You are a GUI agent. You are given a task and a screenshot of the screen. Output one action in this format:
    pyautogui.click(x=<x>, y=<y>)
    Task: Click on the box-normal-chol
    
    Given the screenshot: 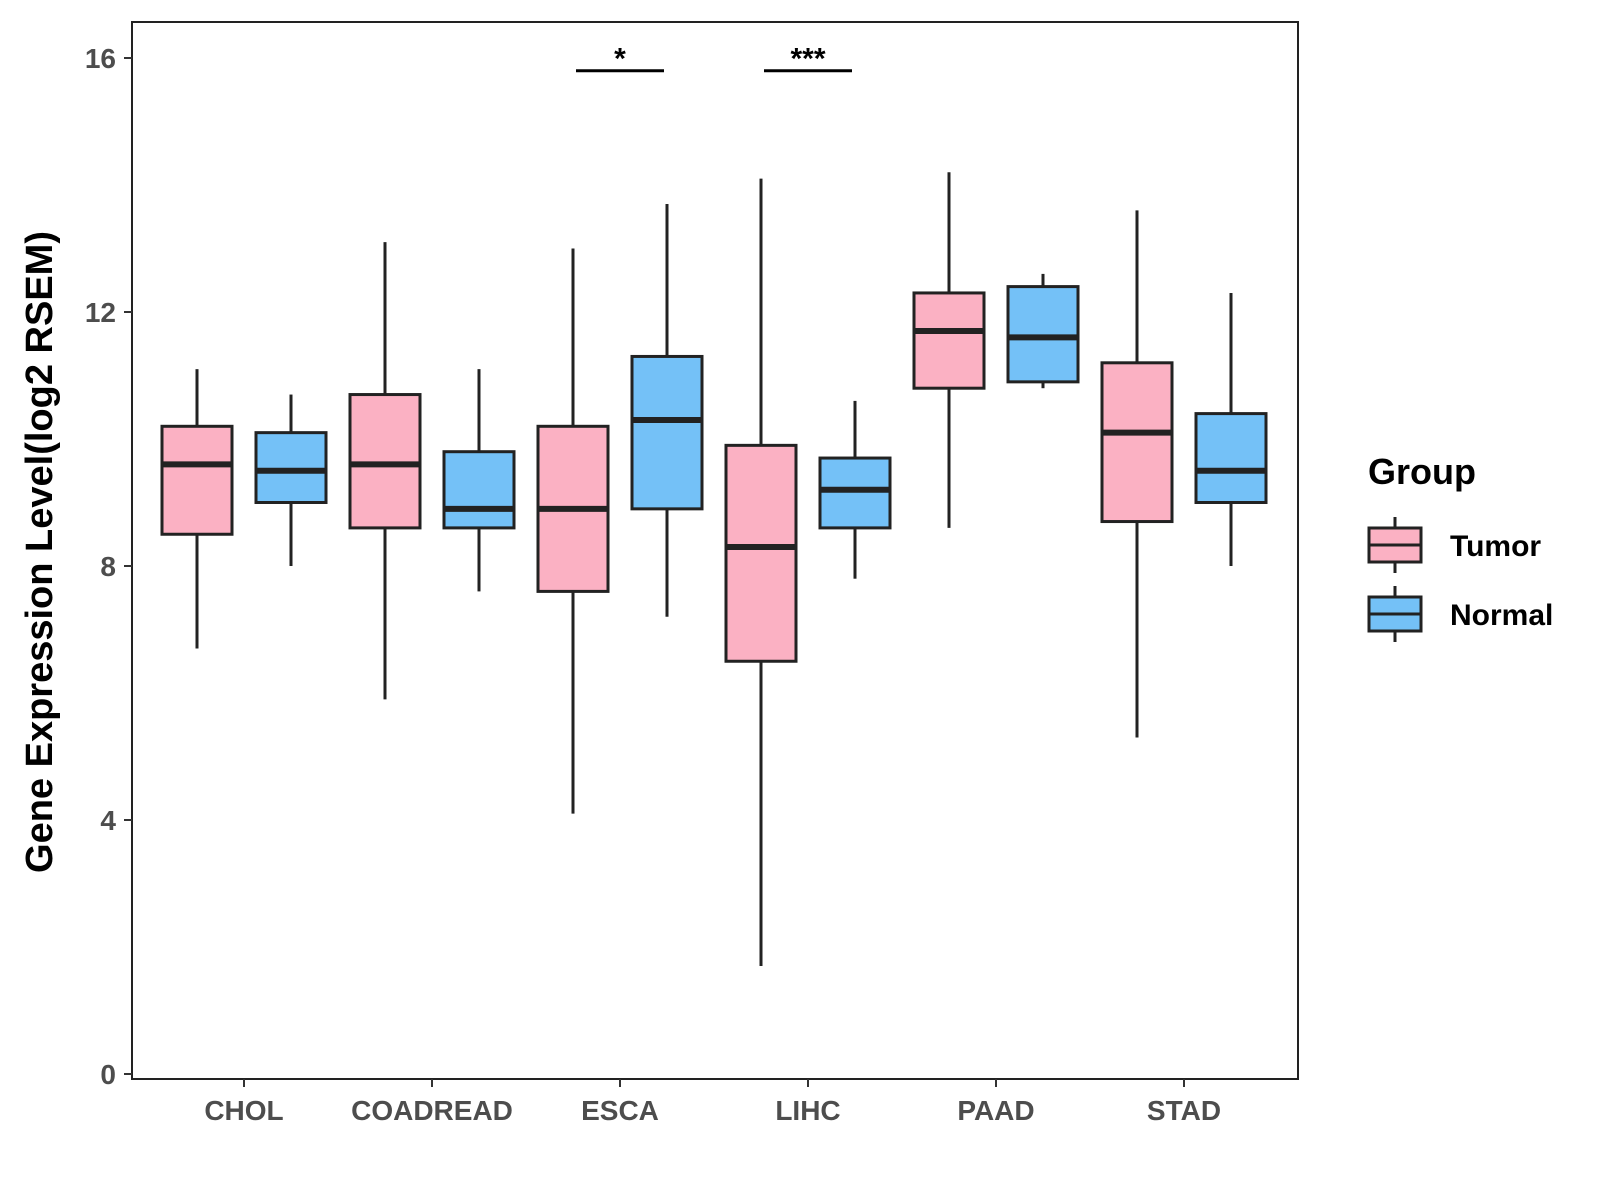 What is the action you would take?
    pyautogui.click(x=291, y=480)
    